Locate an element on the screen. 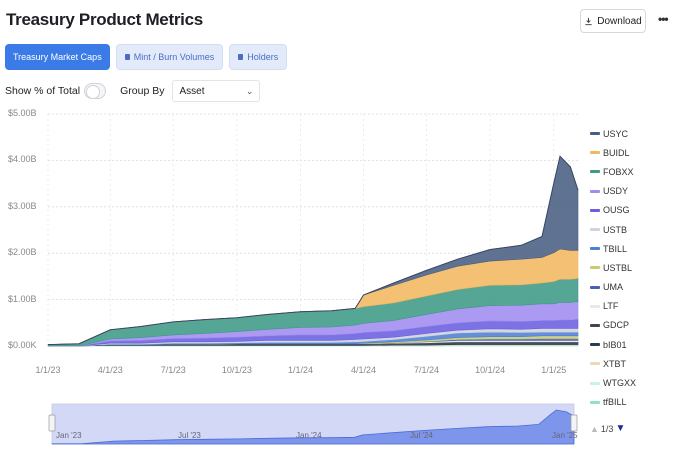 Image resolution: width=680 pixels, height=453 pixels. tab-label: Mint / Burn Volumes is located at coordinates (174, 57).